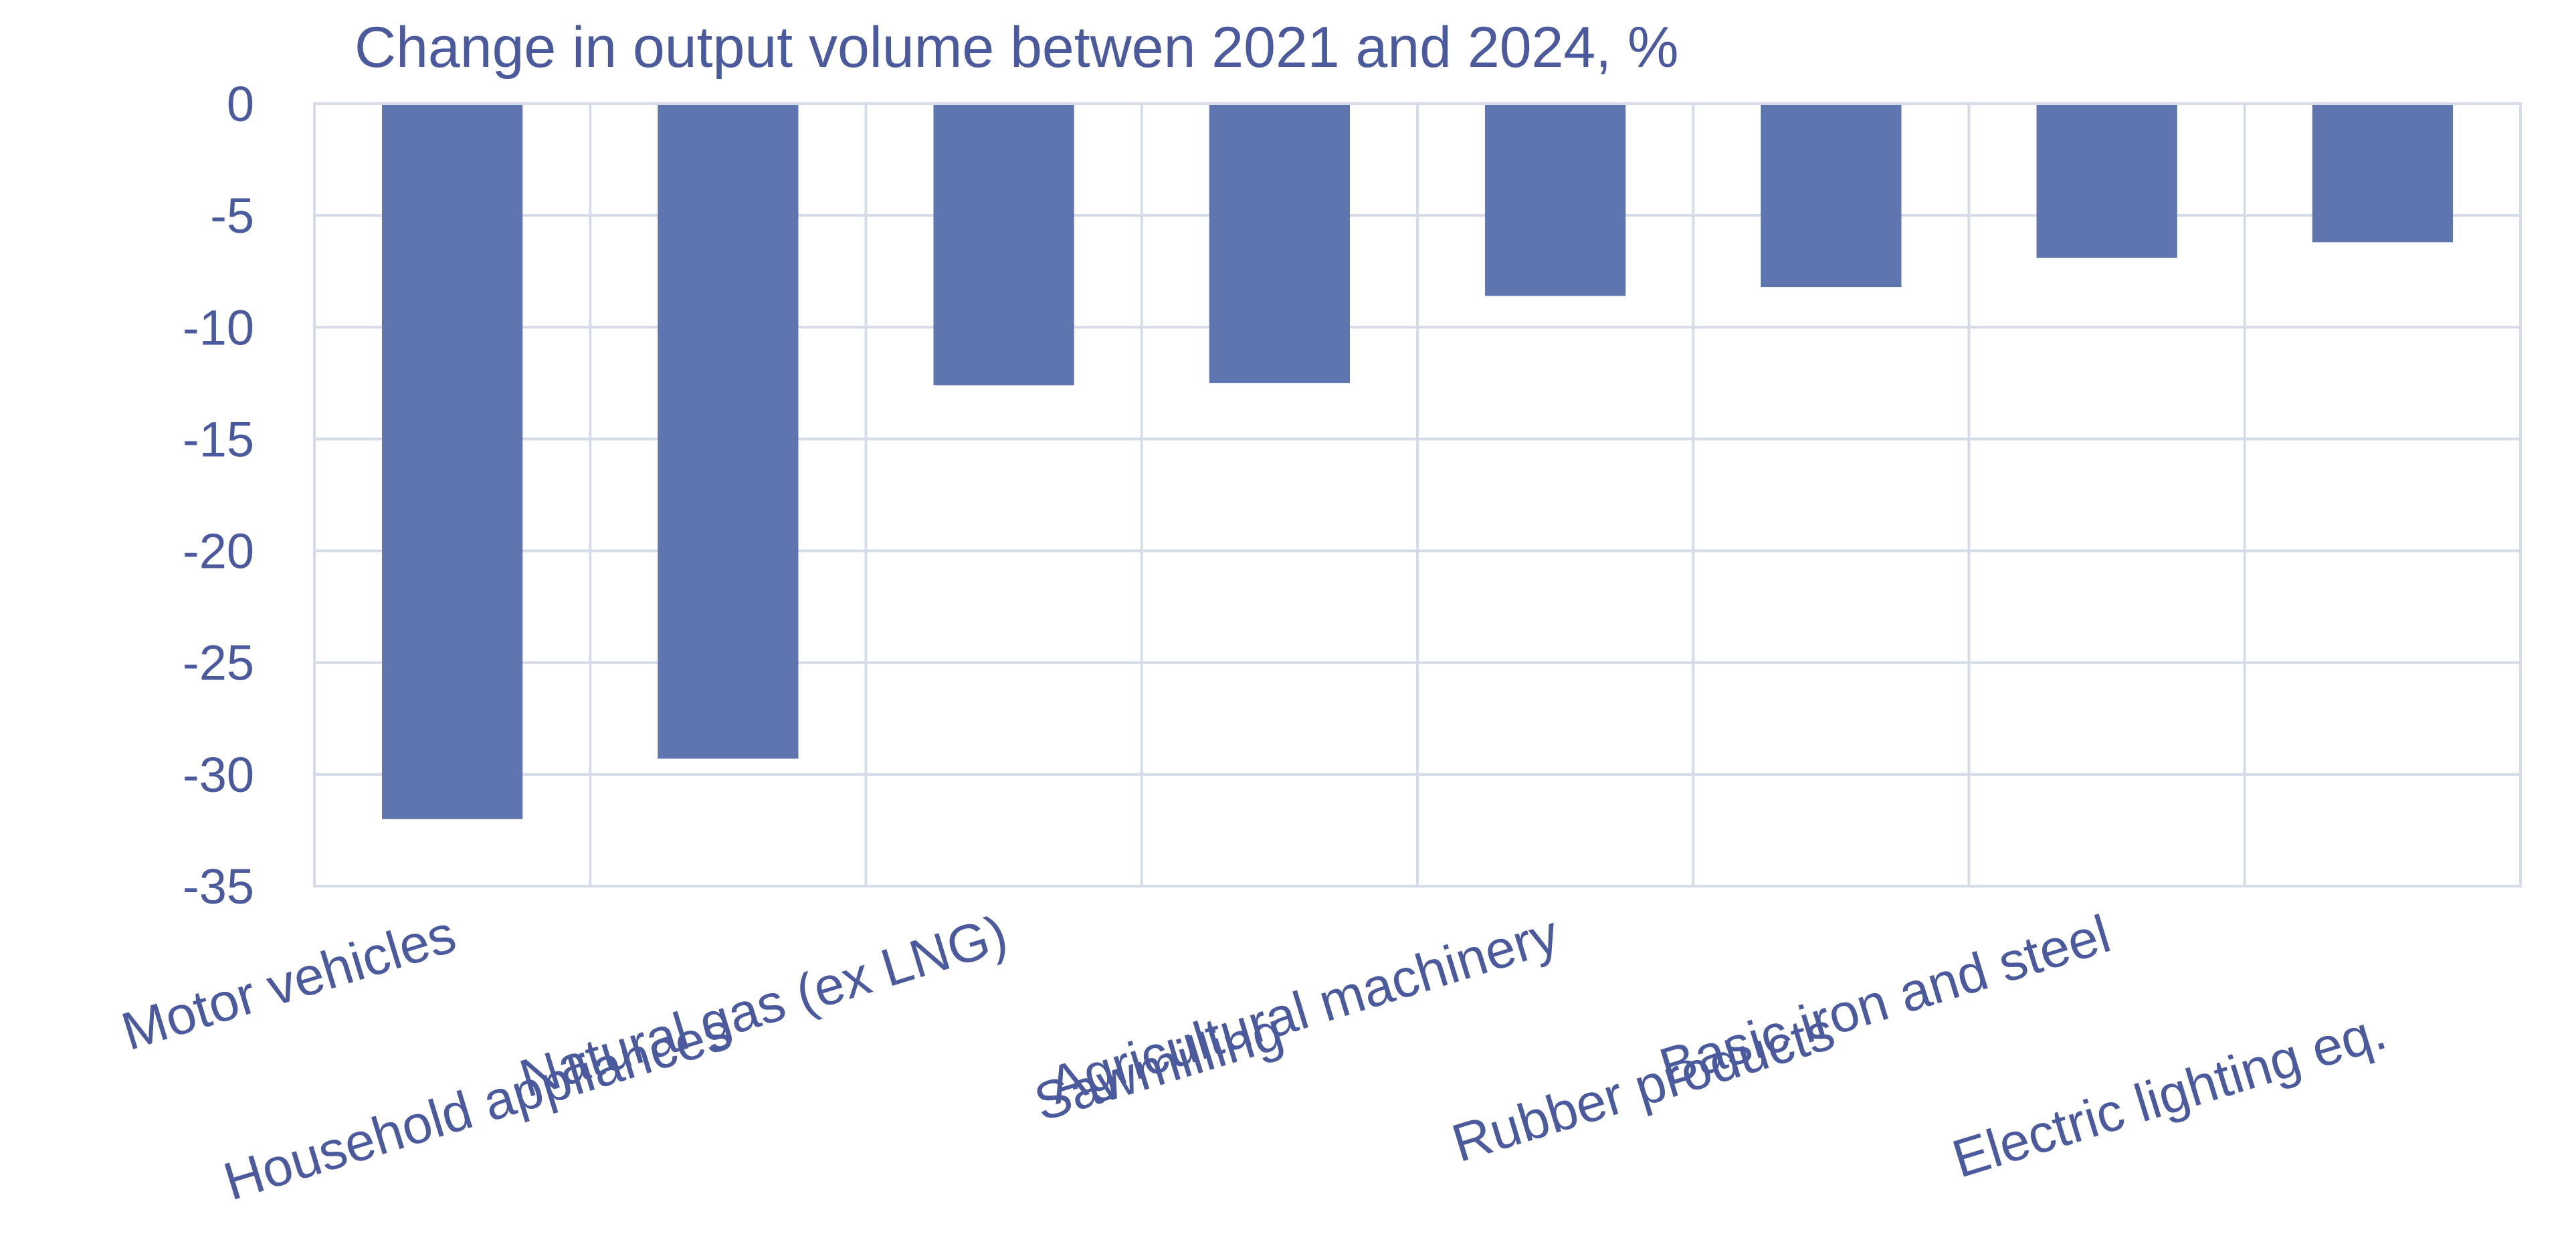 This screenshot has height=1254, width=2576. Describe the element at coordinates (219, 551) in the screenshot. I see `y-tick-label: -20` at that location.